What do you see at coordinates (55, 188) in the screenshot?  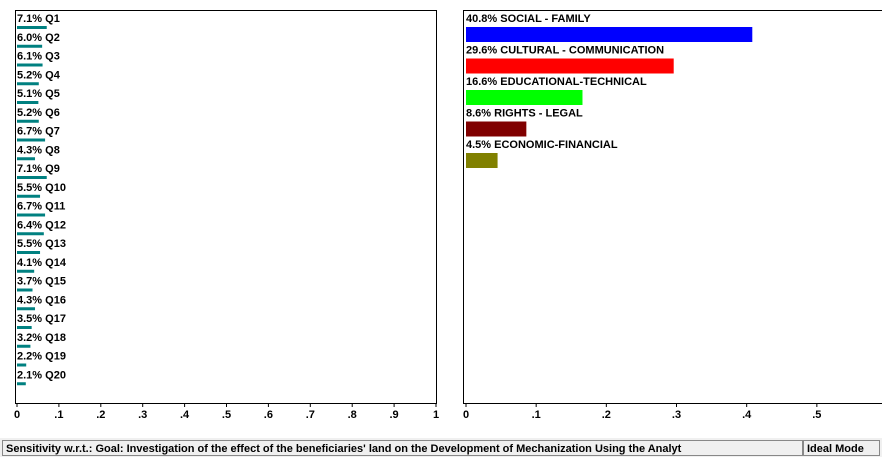 I see `category-label: Q10` at bounding box center [55, 188].